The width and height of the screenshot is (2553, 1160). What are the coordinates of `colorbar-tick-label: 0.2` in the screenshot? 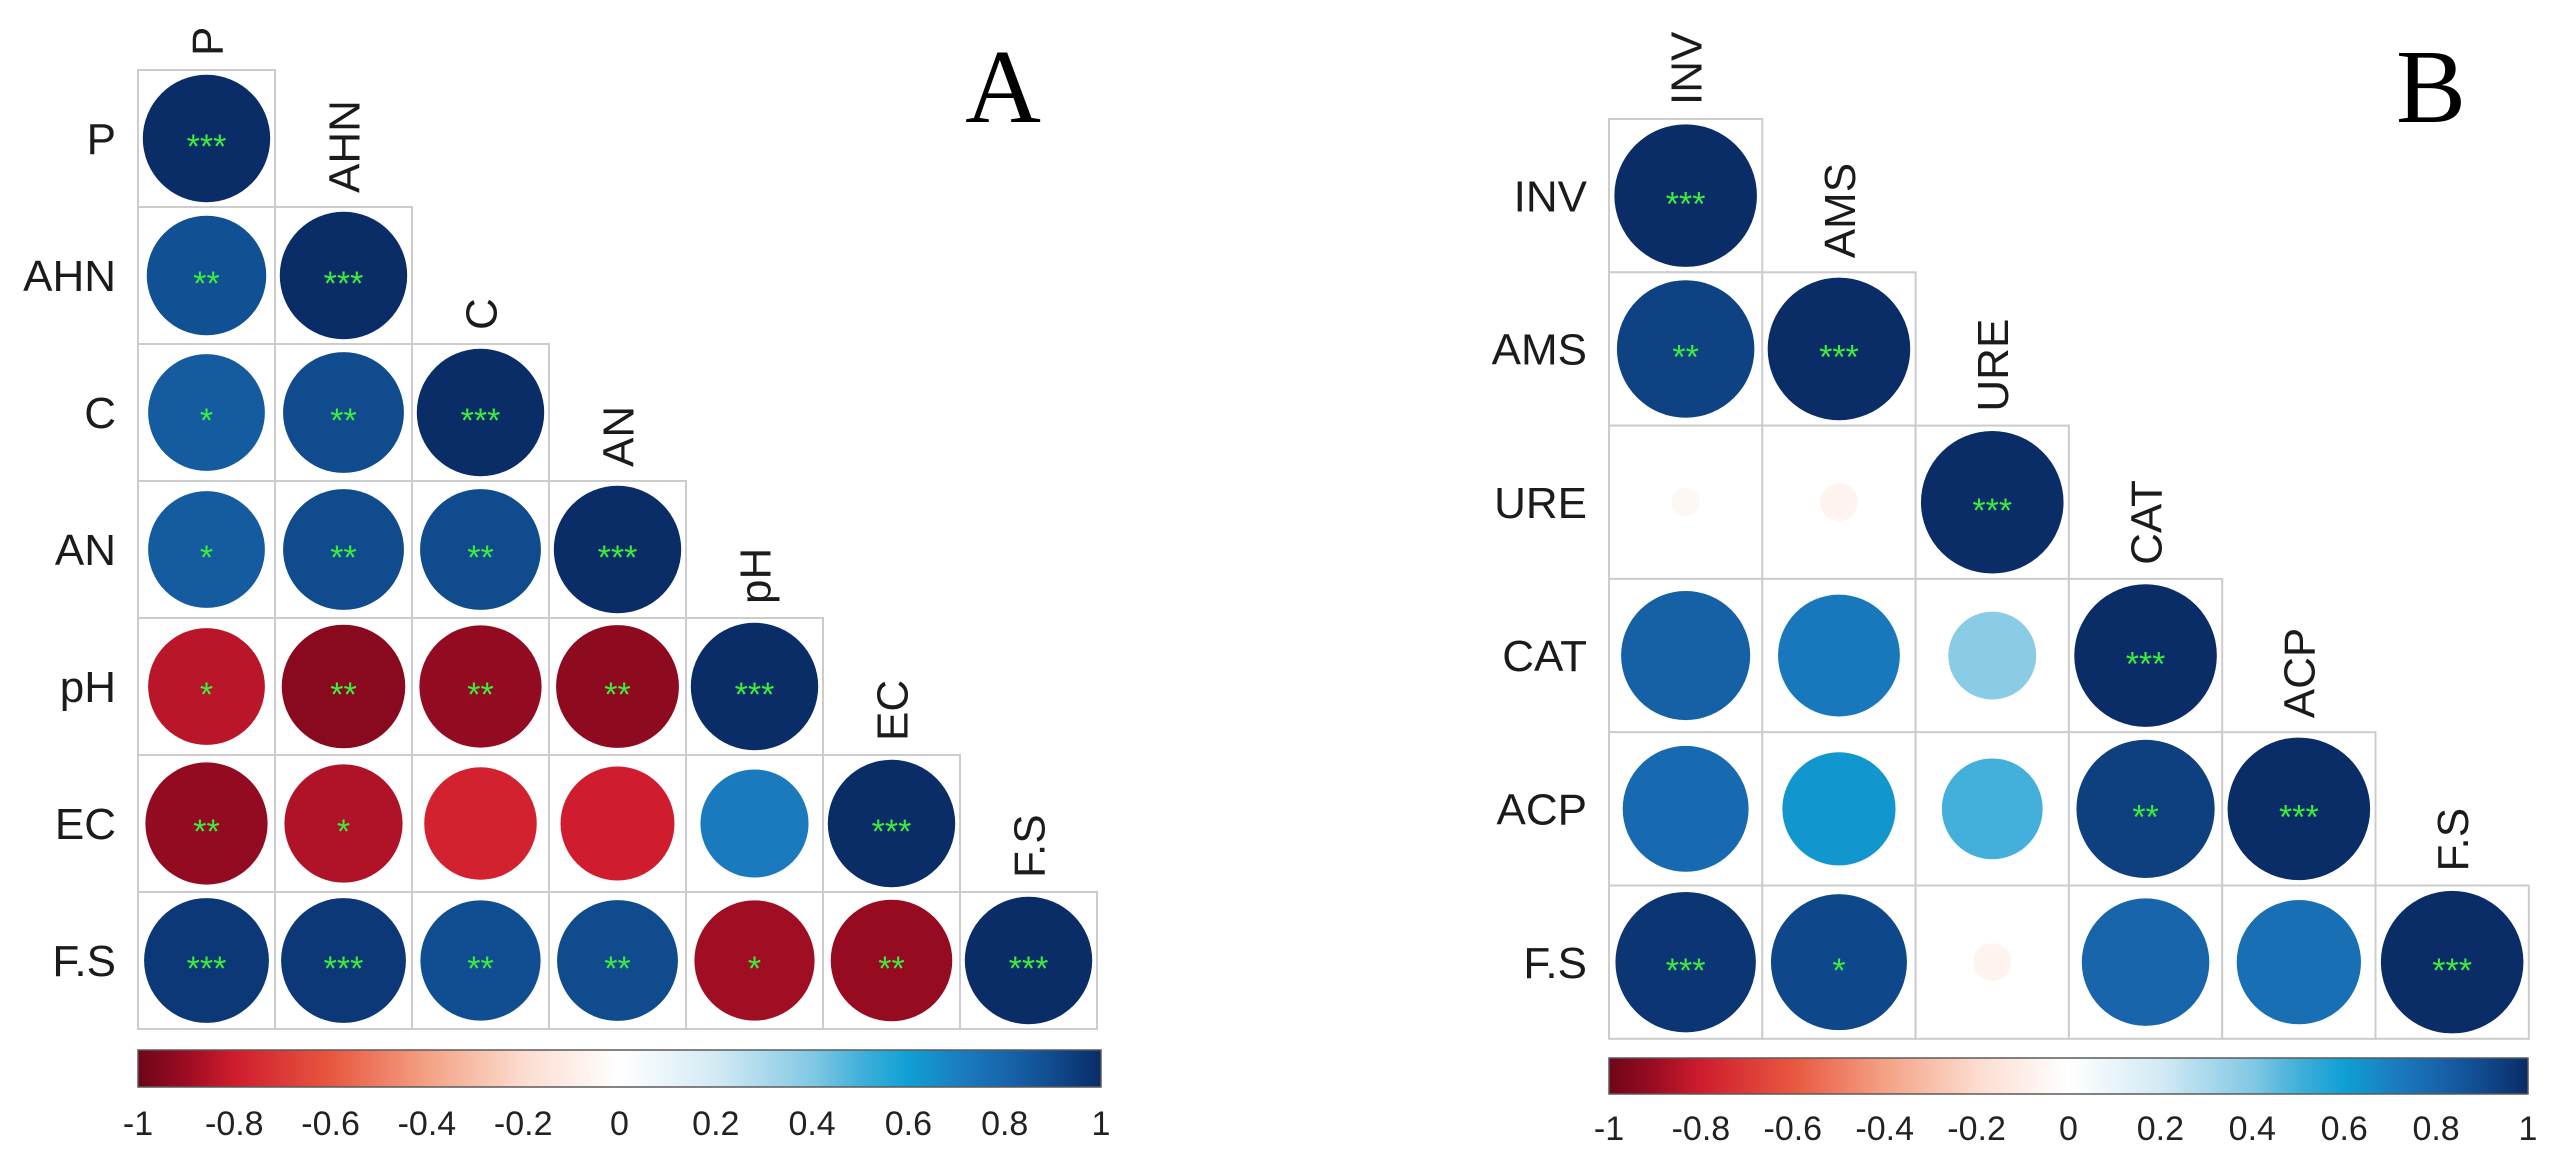 It's located at (715, 1124).